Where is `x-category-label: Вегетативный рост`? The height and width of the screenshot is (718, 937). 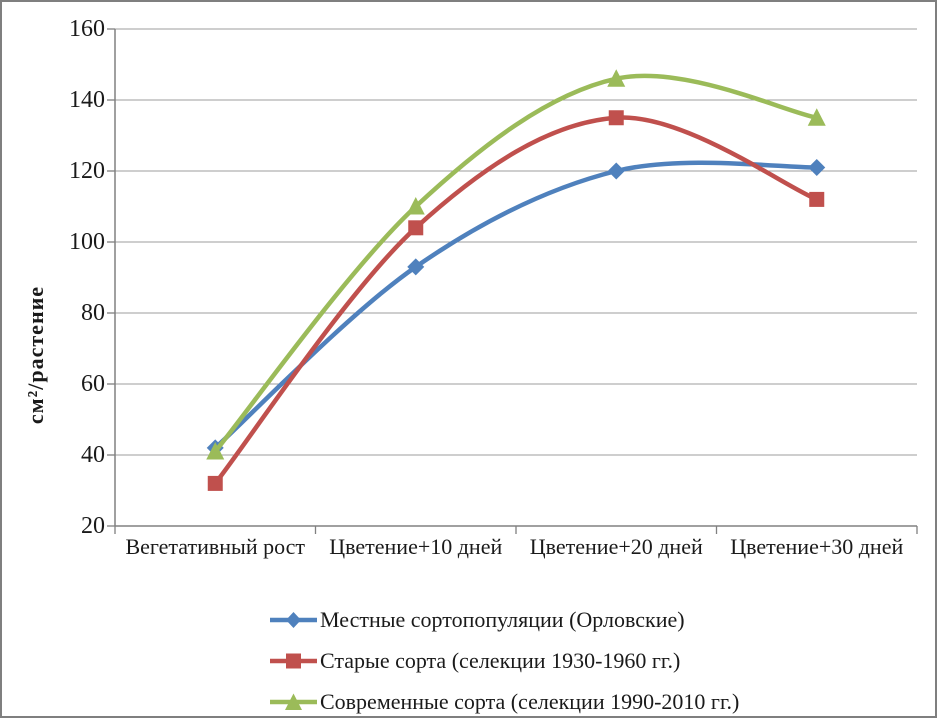
x-category-label: Вегетативный рост is located at coordinates (215, 546).